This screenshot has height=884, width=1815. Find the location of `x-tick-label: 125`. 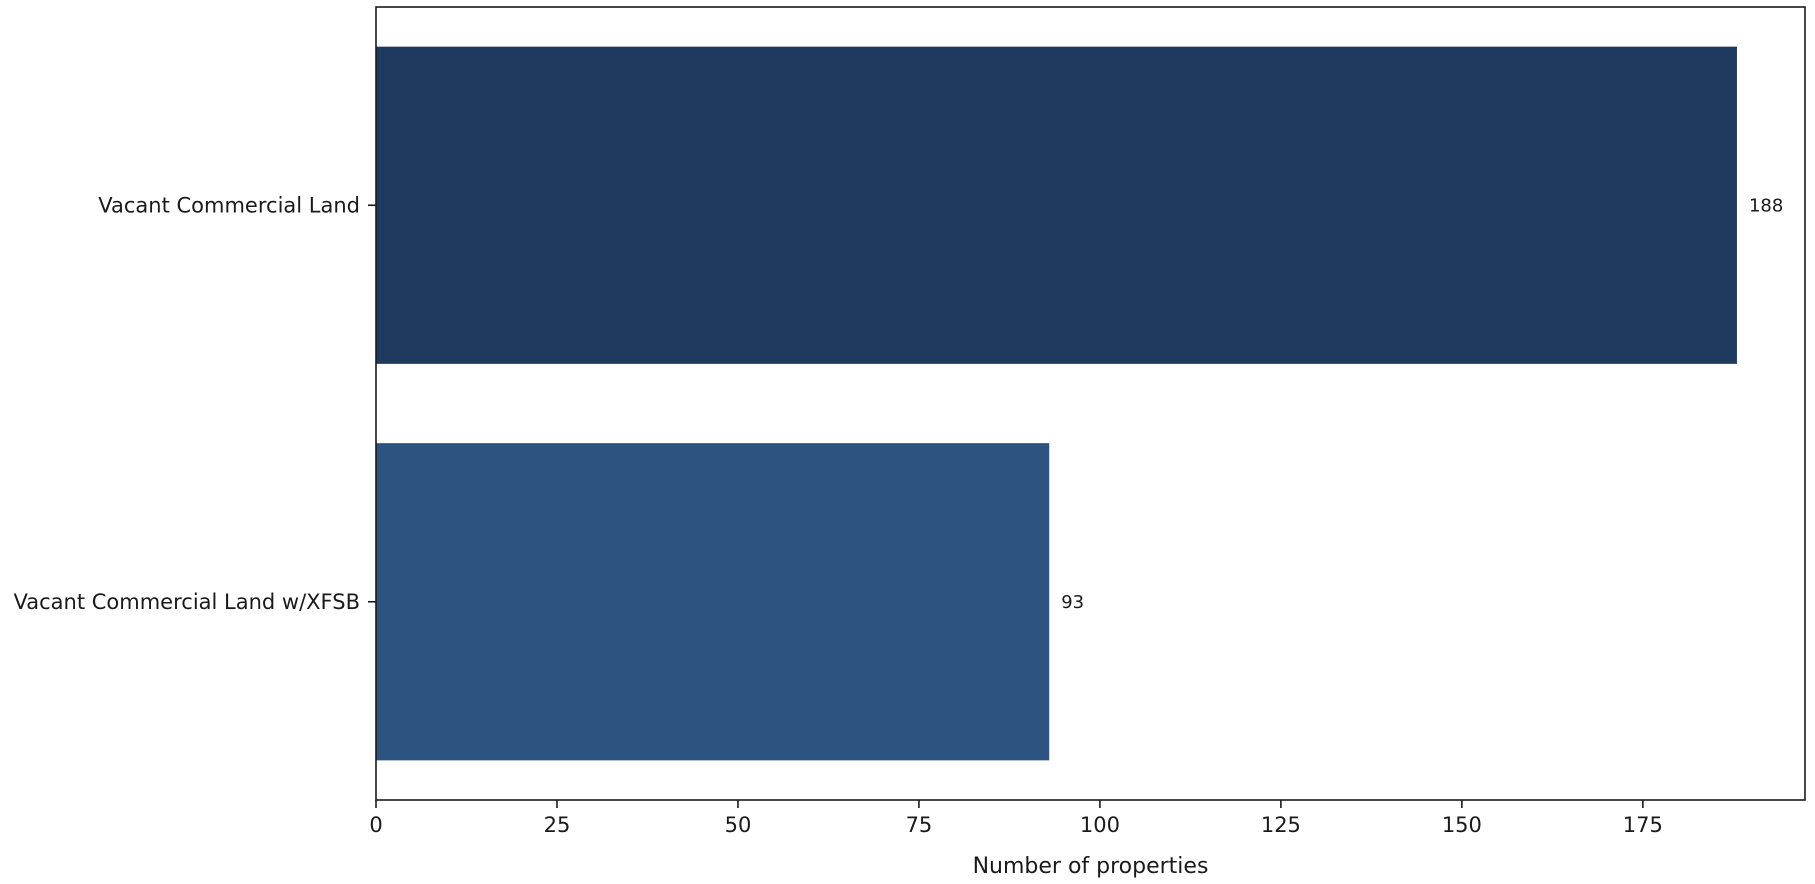

x-tick-label: 125 is located at coordinates (1281, 825).